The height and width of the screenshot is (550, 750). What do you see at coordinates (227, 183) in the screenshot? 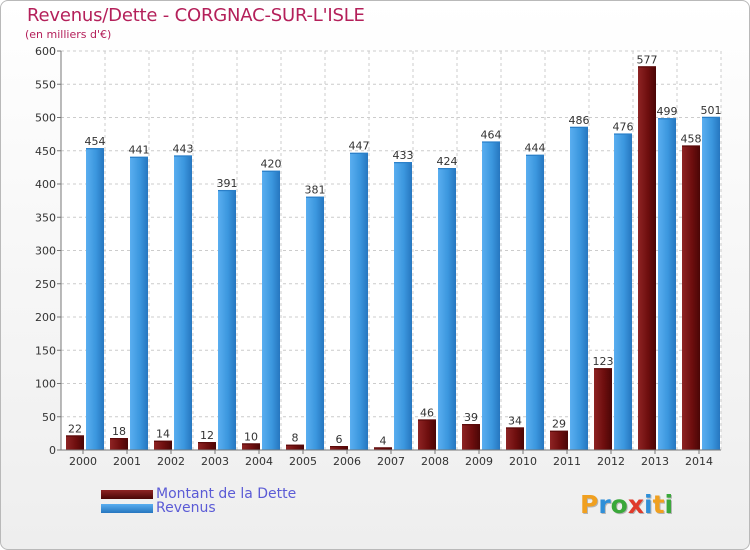
I see `data-label-revenus: 391` at bounding box center [227, 183].